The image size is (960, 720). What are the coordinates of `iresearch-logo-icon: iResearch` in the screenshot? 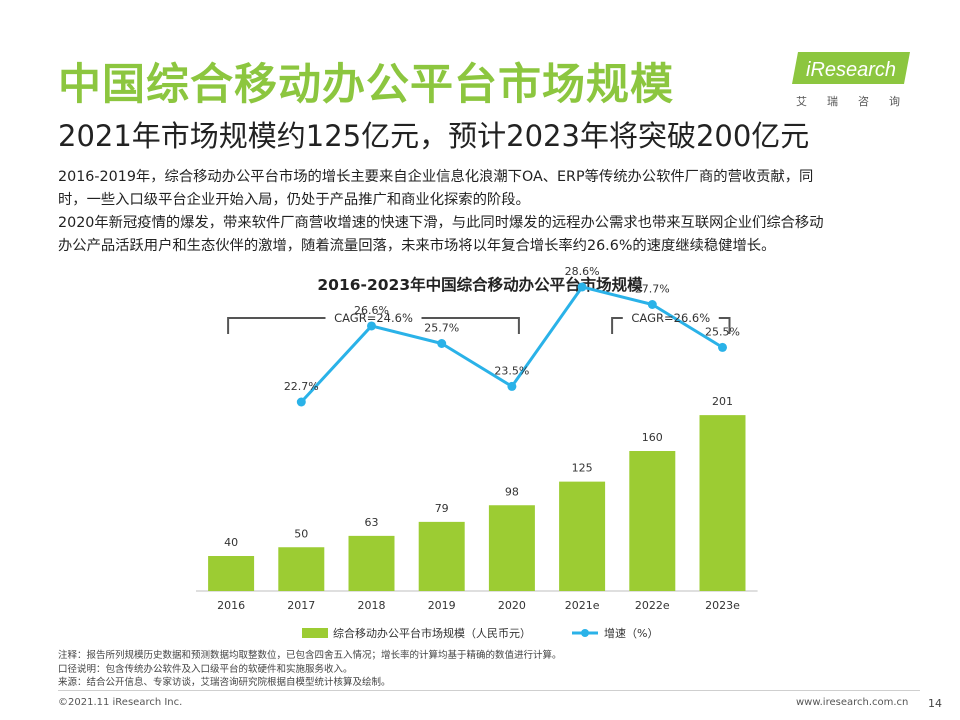 It's located at (851, 68).